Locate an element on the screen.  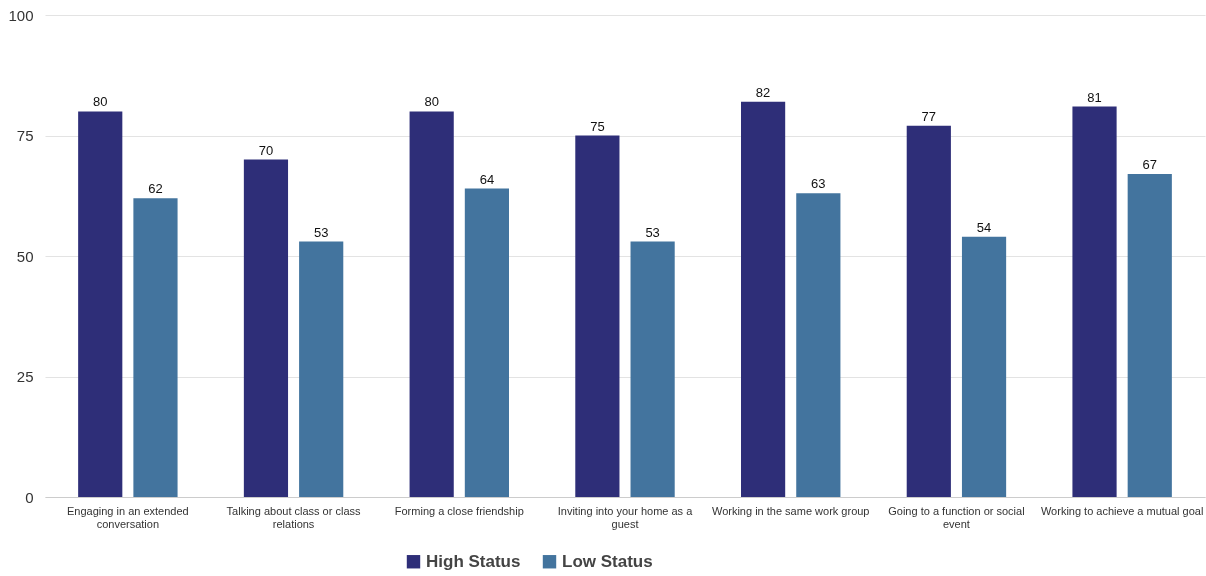
legend-label: High Status is located at coordinates (473, 561).